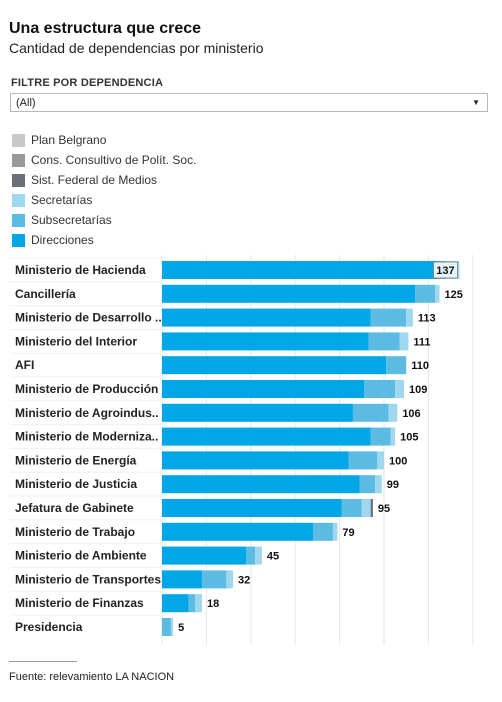 This screenshot has width=502, height=702. What do you see at coordinates (421, 342) in the screenshot?
I see `bar-value-label: 111` at bounding box center [421, 342].